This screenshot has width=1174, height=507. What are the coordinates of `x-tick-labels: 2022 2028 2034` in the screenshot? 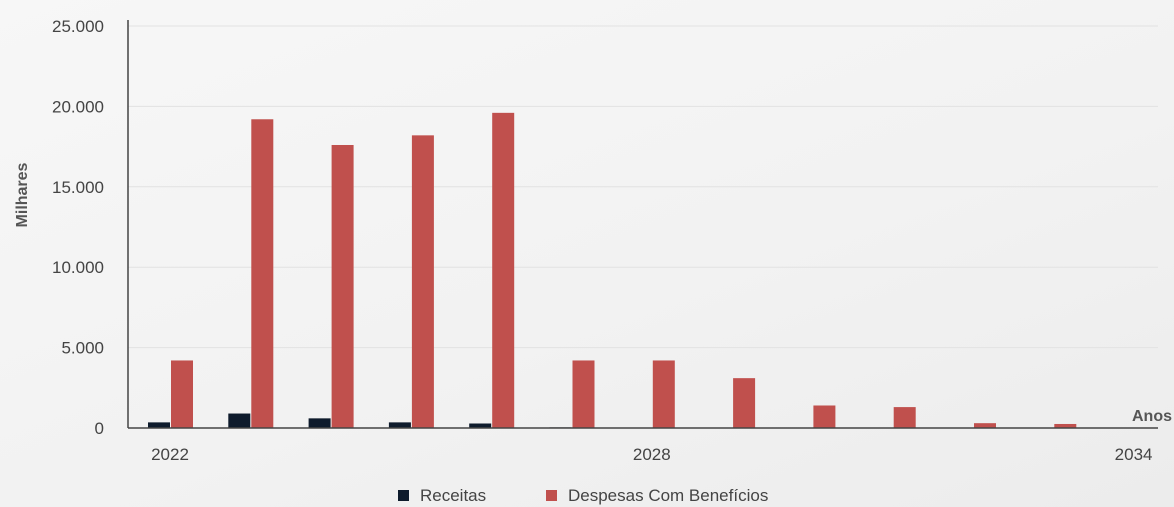 It's located at (651, 454).